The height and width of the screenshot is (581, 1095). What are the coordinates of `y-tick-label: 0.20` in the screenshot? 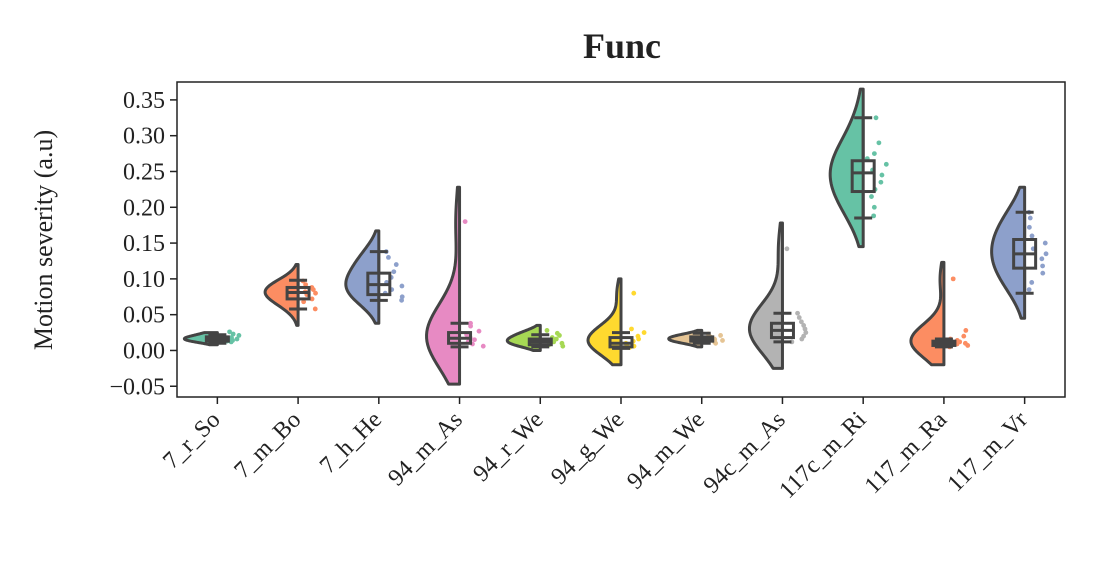 It's located at (144, 208).